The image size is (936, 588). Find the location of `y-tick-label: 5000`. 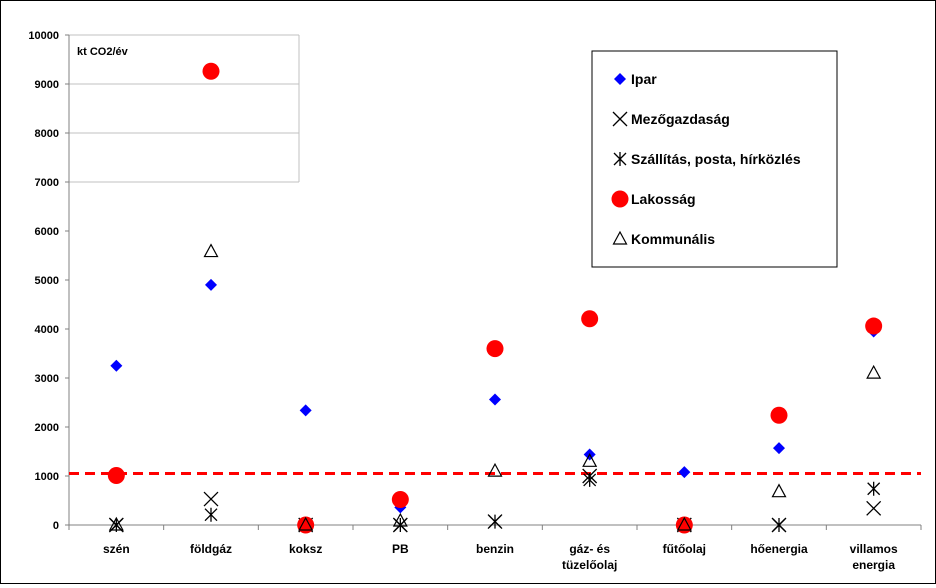

y-tick-label: 5000 is located at coordinates (47, 281).